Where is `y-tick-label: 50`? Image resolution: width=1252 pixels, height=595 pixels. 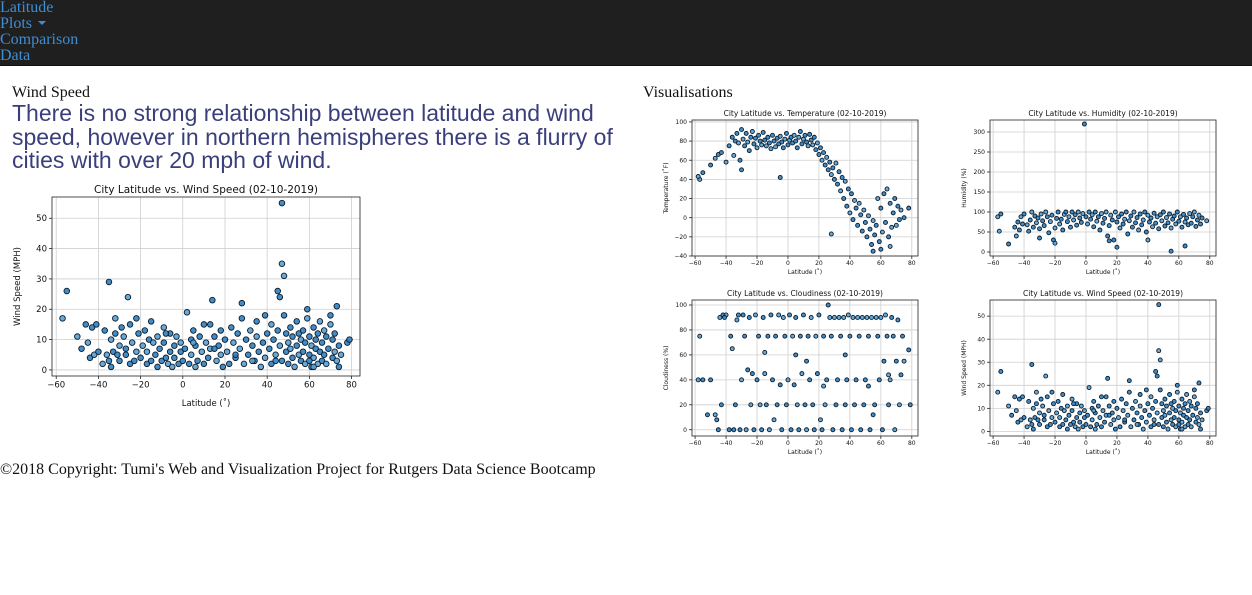 y-tick-label: 50 is located at coordinates (981, 232).